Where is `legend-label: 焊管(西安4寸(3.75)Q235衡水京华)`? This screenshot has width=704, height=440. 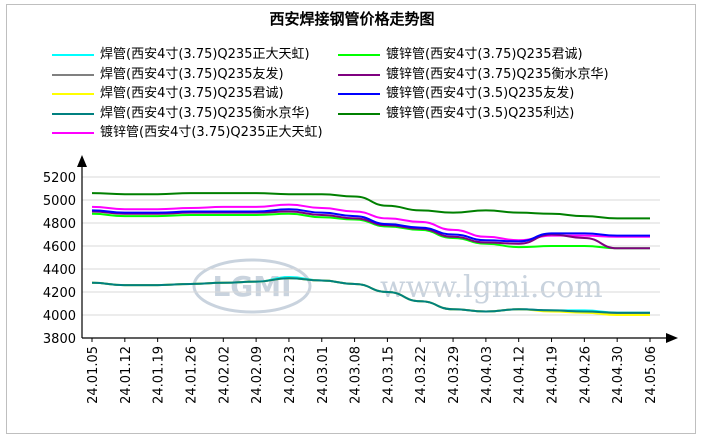 legend-label: 焊管(西安4寸(3.75)Q235衡水京华) is located at coordinates (205, 113).